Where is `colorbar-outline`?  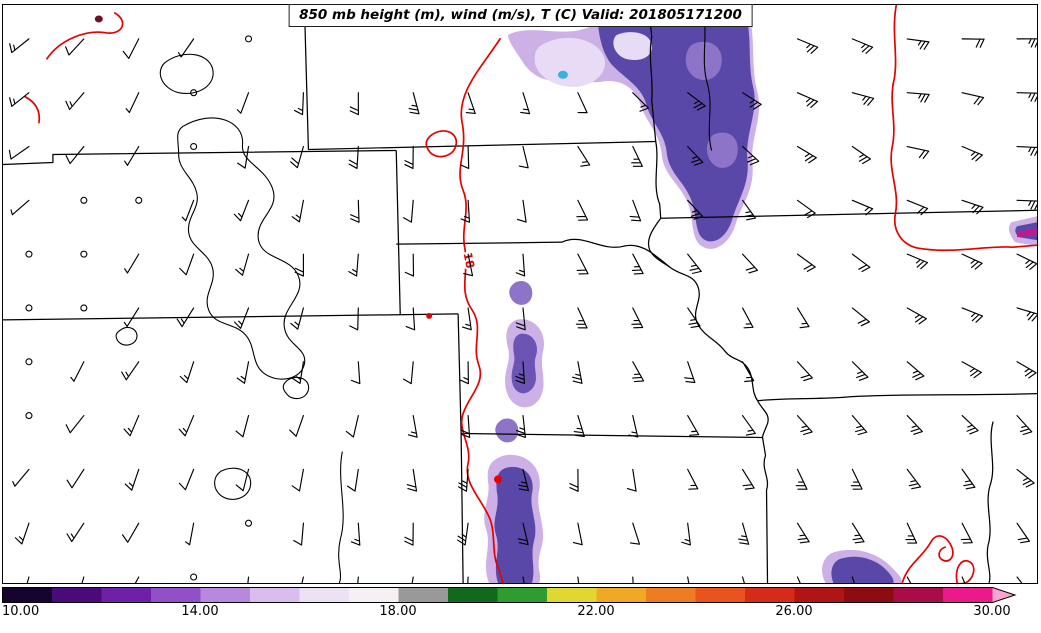 colorbar-outline is located at coordinates (509, 595).